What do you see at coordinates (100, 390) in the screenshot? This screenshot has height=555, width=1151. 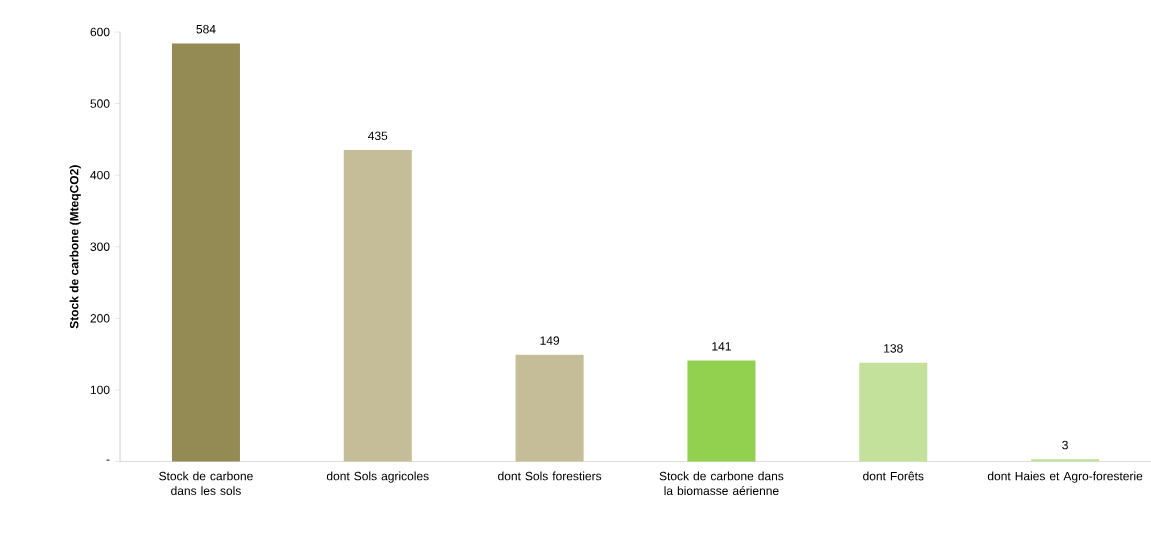 I see `y-tick-label: 100` at bounding box center [100, 390].